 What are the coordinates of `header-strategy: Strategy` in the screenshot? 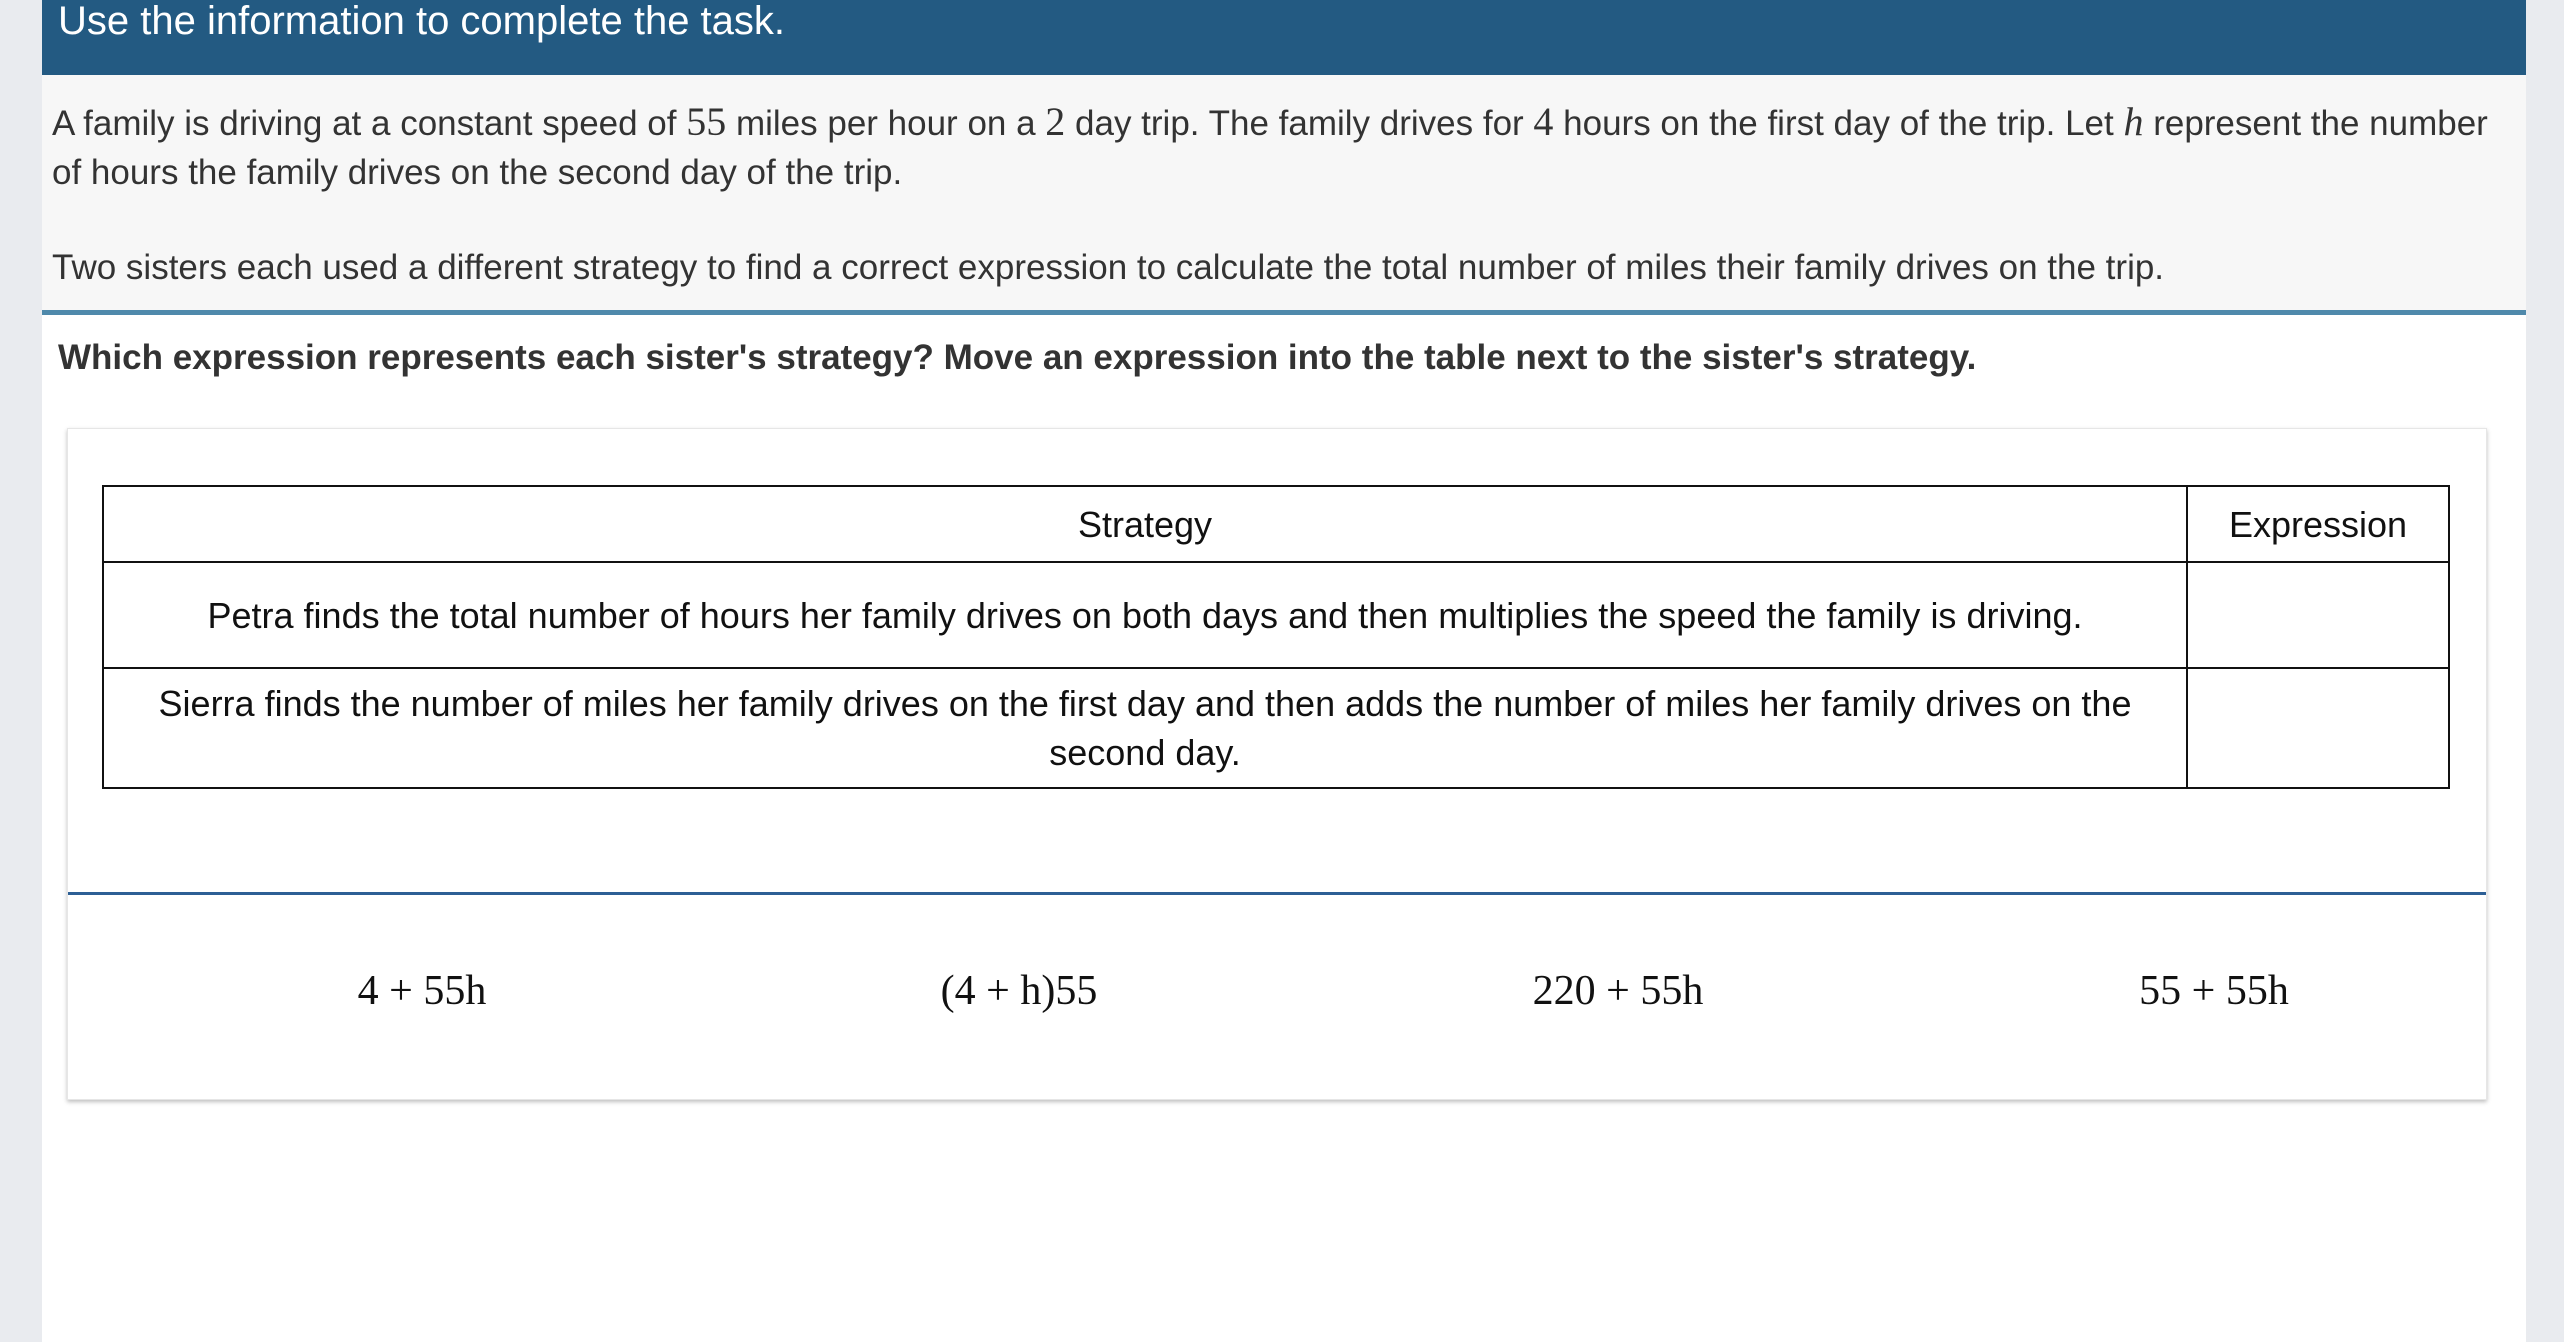 It's located at (1145, 524).